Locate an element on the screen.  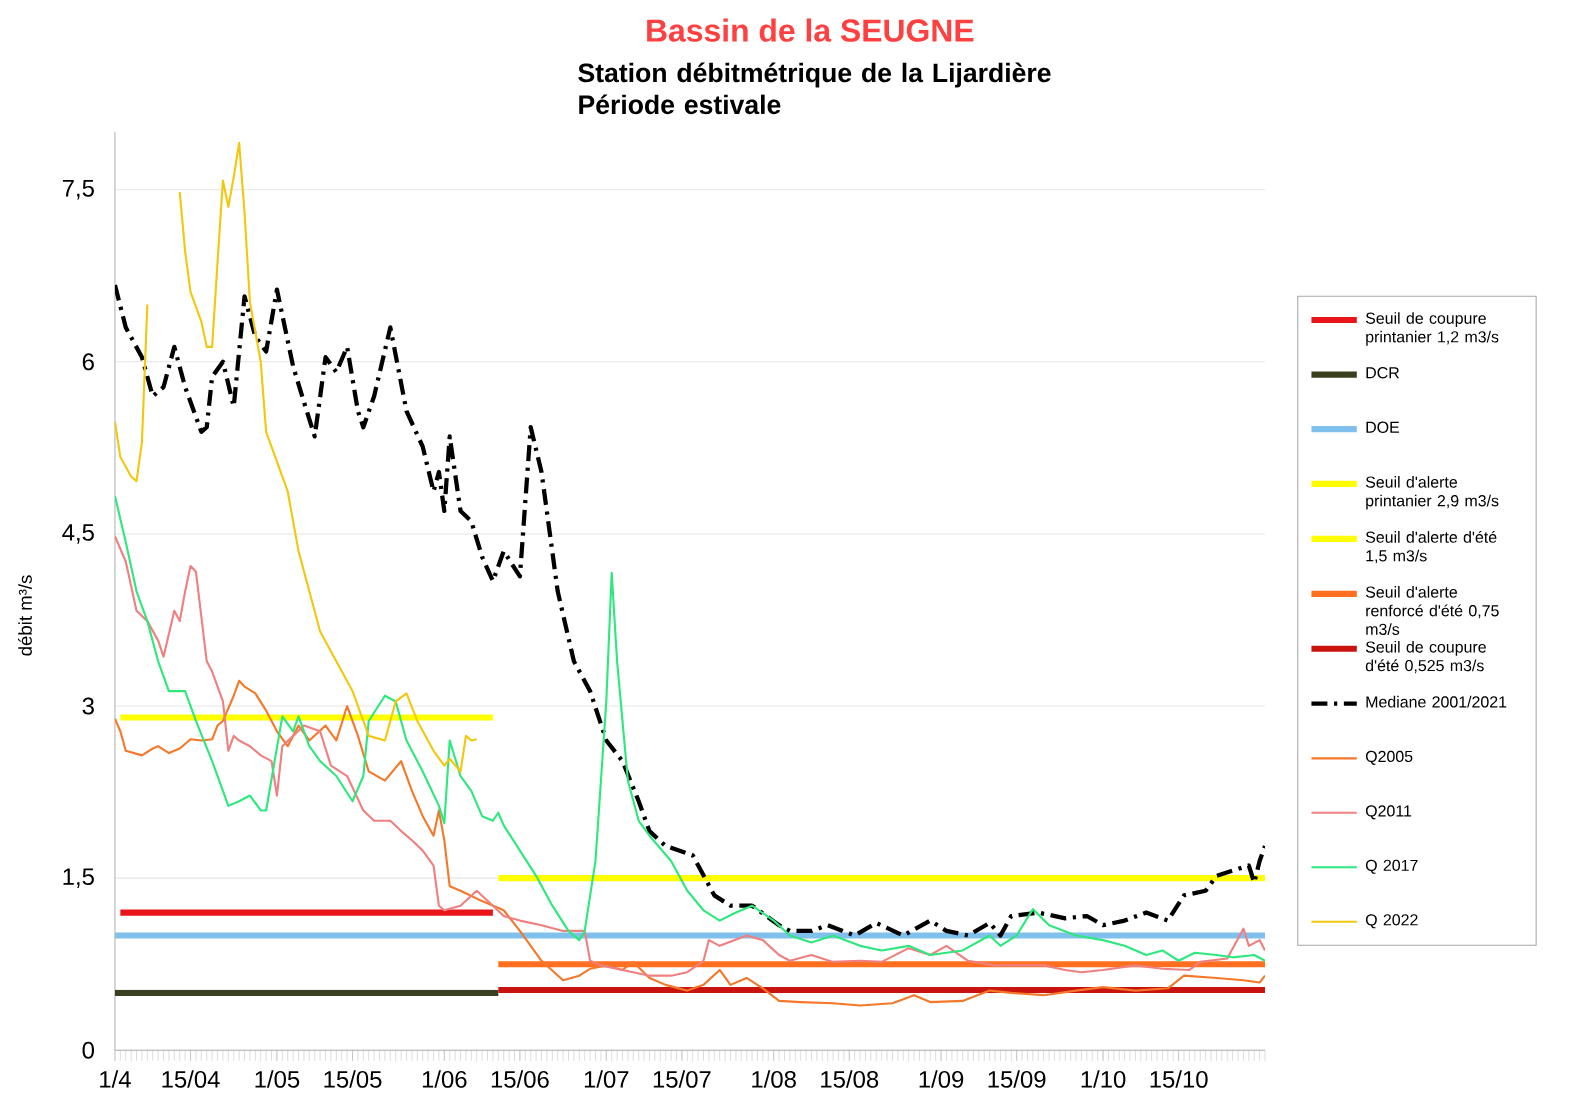
y-tick-label: 0 is located at coordinates (88, 1050).